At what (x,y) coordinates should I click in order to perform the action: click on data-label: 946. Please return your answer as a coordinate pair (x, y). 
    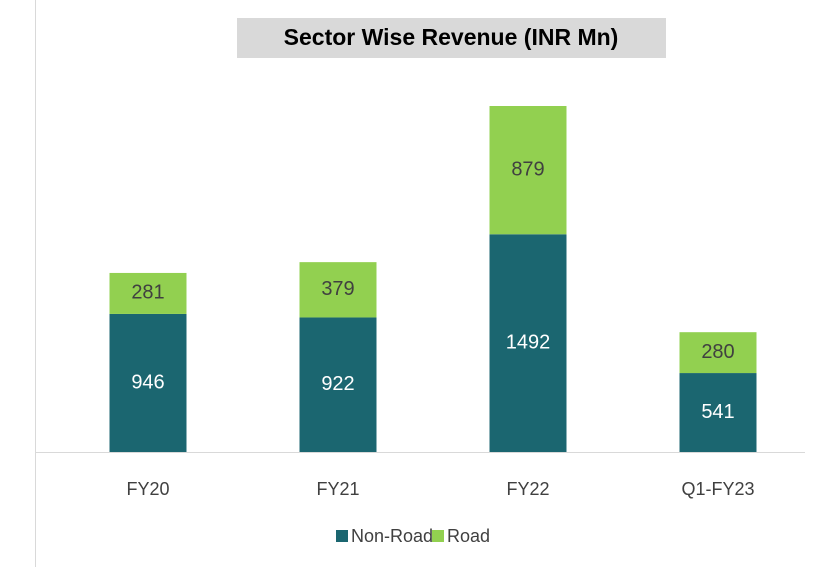
    Looking at the image, I should click on (147, 382).